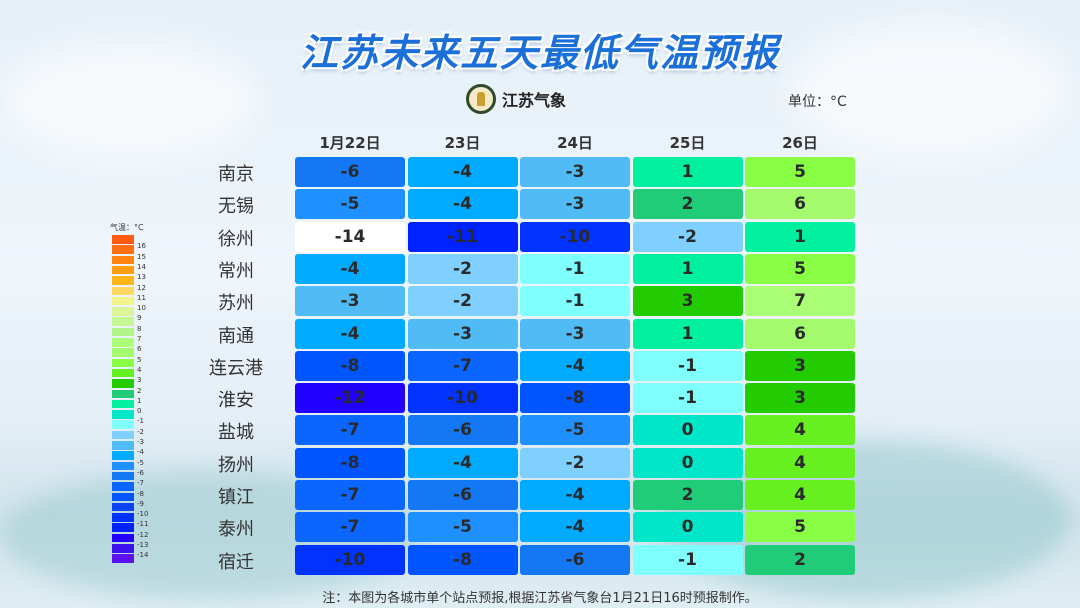  I want to click on city-label: 无锡, so click(236, 207).